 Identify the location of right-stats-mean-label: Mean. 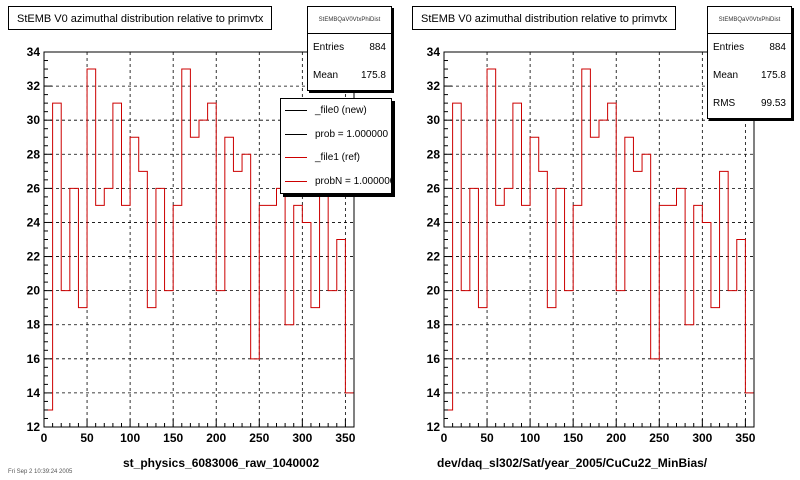
(726, 75).